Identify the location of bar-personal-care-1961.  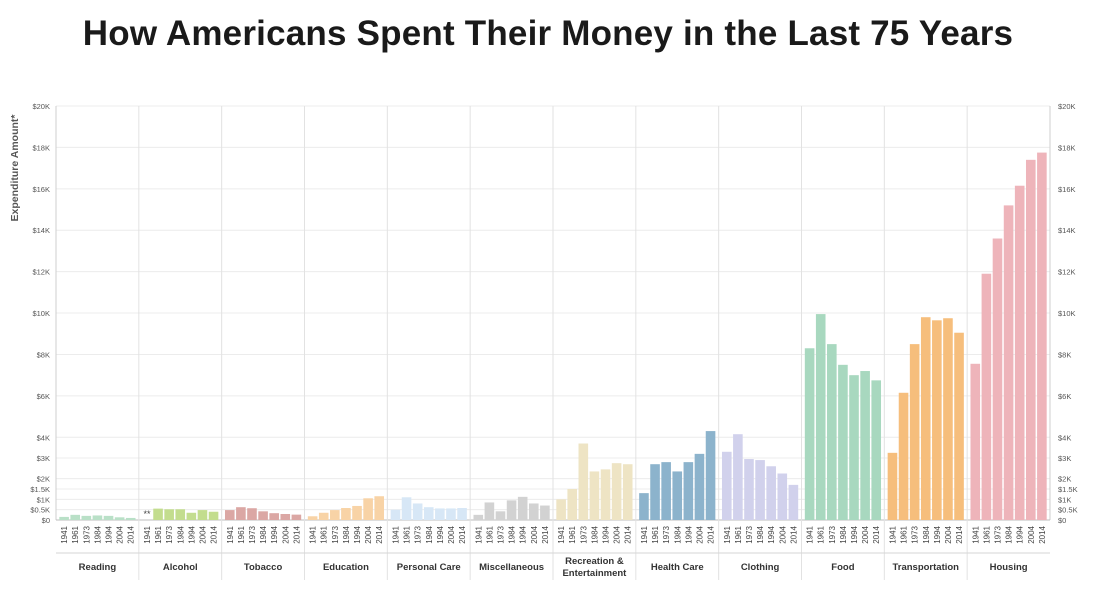
(406, 508).